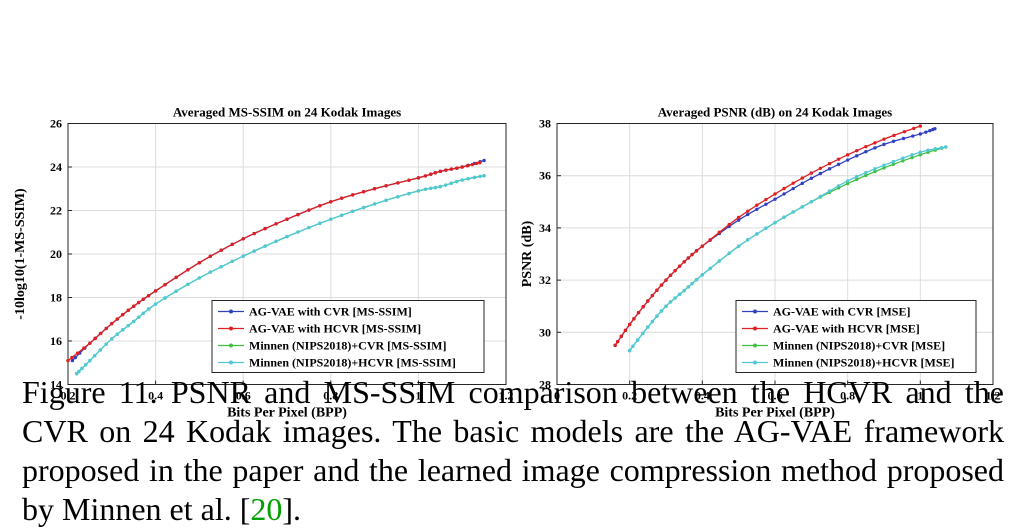  What do you see at coordinates (545, 385) in the screenshot?
I see `y-tick-label: 28` at bounding box center [545, 385].